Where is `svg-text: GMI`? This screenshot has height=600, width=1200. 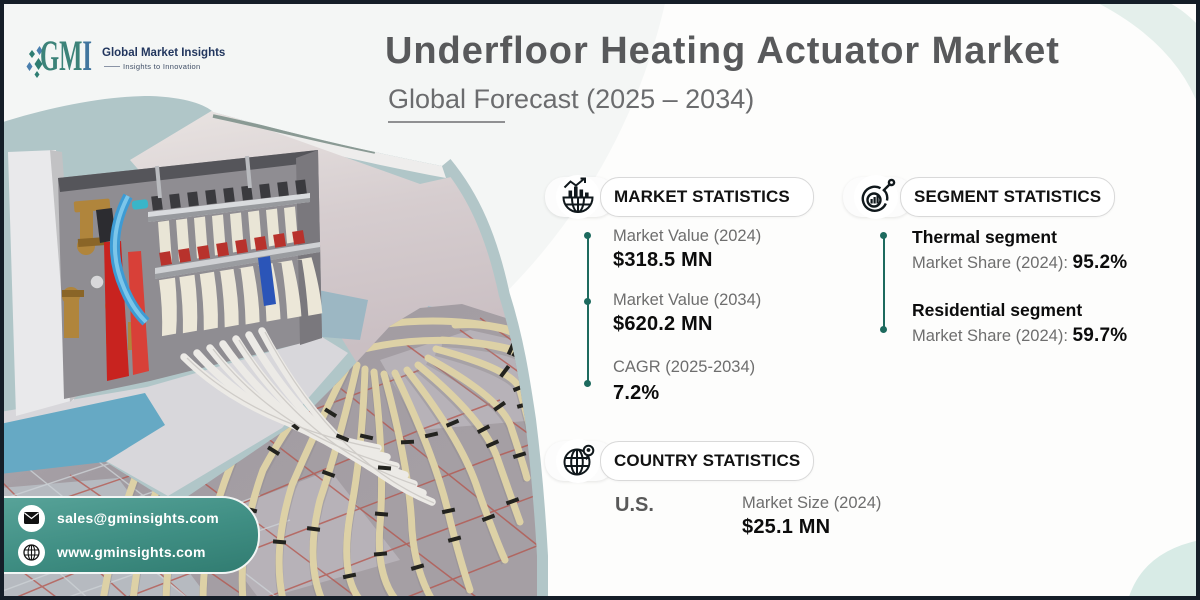
svg-text: GMI is located at coordinates (66, 59).